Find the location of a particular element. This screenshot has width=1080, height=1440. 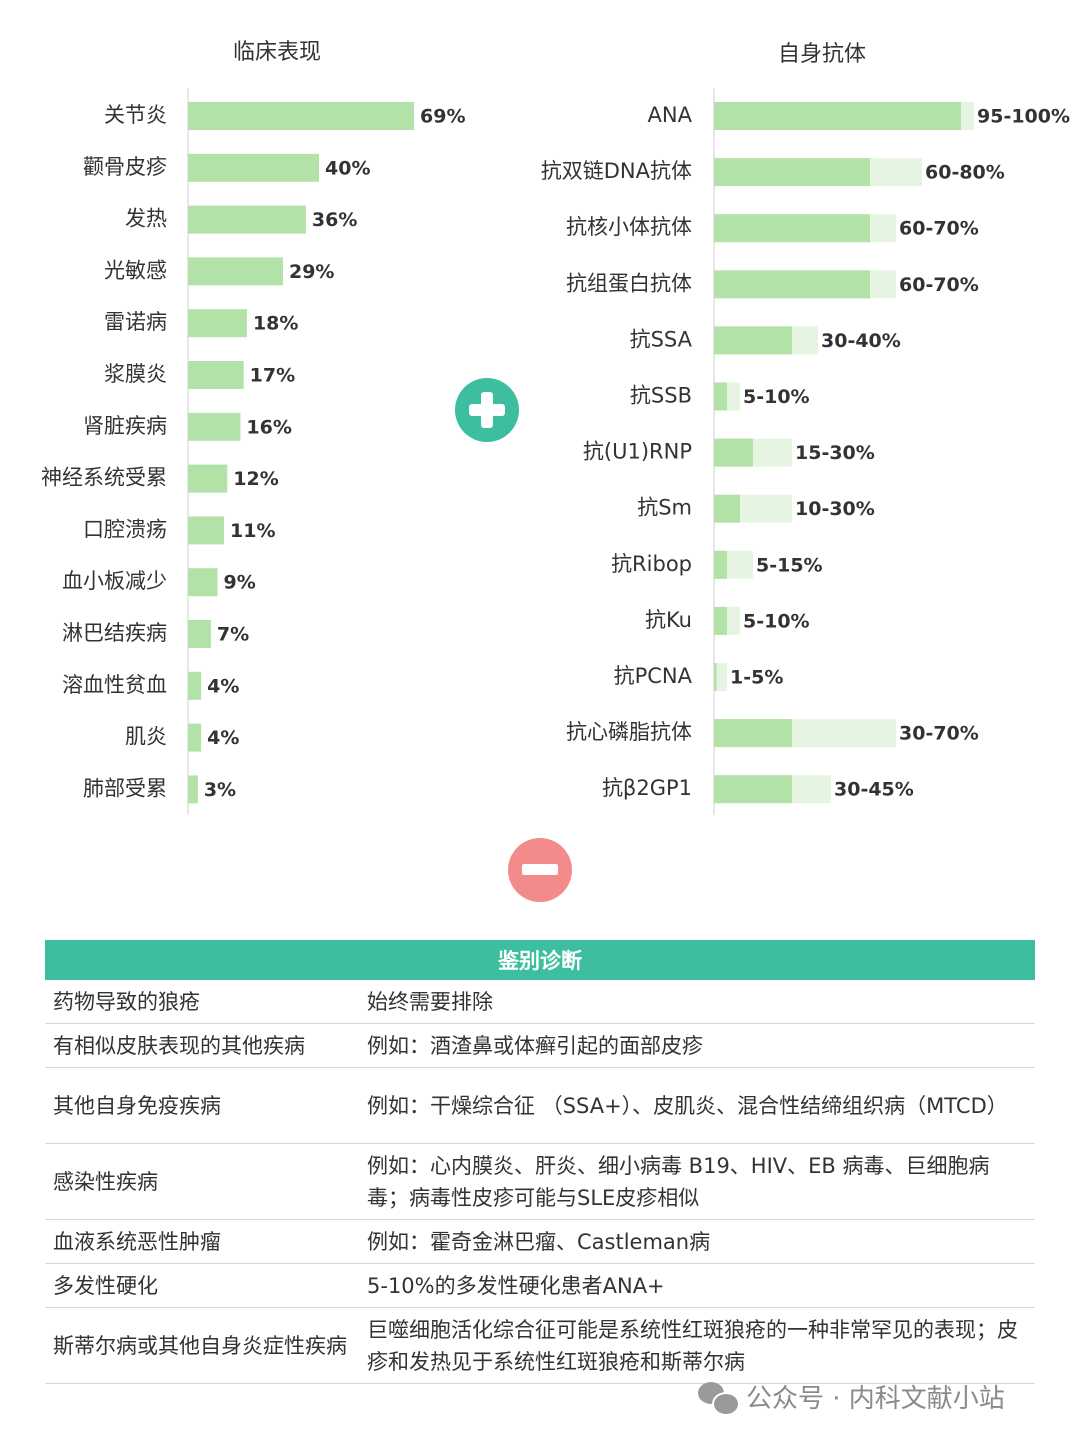

antibody-category-label: 抗心磷脂抗体 is located at coordinates (629, 732).